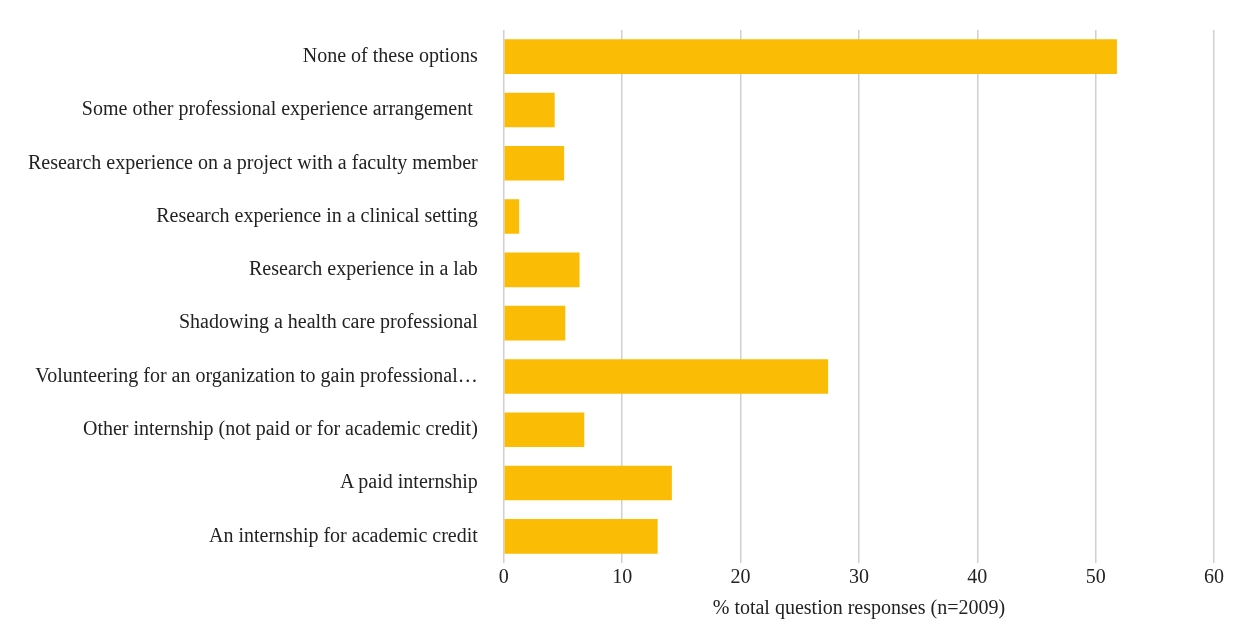 The width and height of the screenshot is (1244, 630). Describe the element at coordinates (253, 162) in the screenshot. I see `y-tick-label: Research experience on a project with a faculty member` at that location.